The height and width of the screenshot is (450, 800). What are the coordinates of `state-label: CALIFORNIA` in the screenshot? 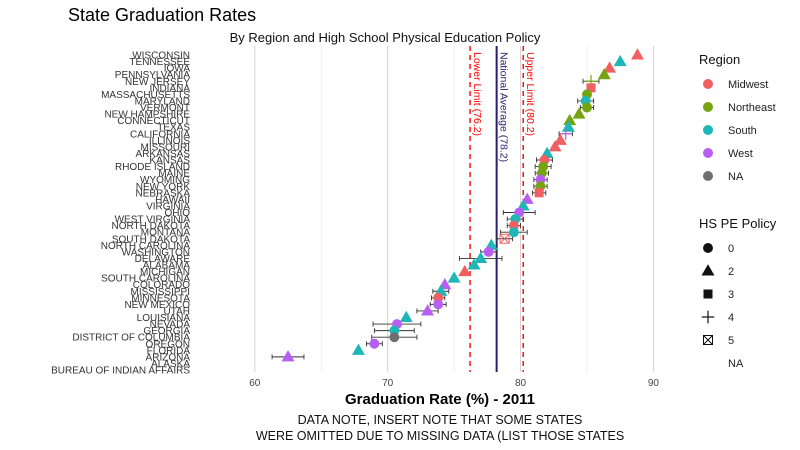 It's located at (160, 134).